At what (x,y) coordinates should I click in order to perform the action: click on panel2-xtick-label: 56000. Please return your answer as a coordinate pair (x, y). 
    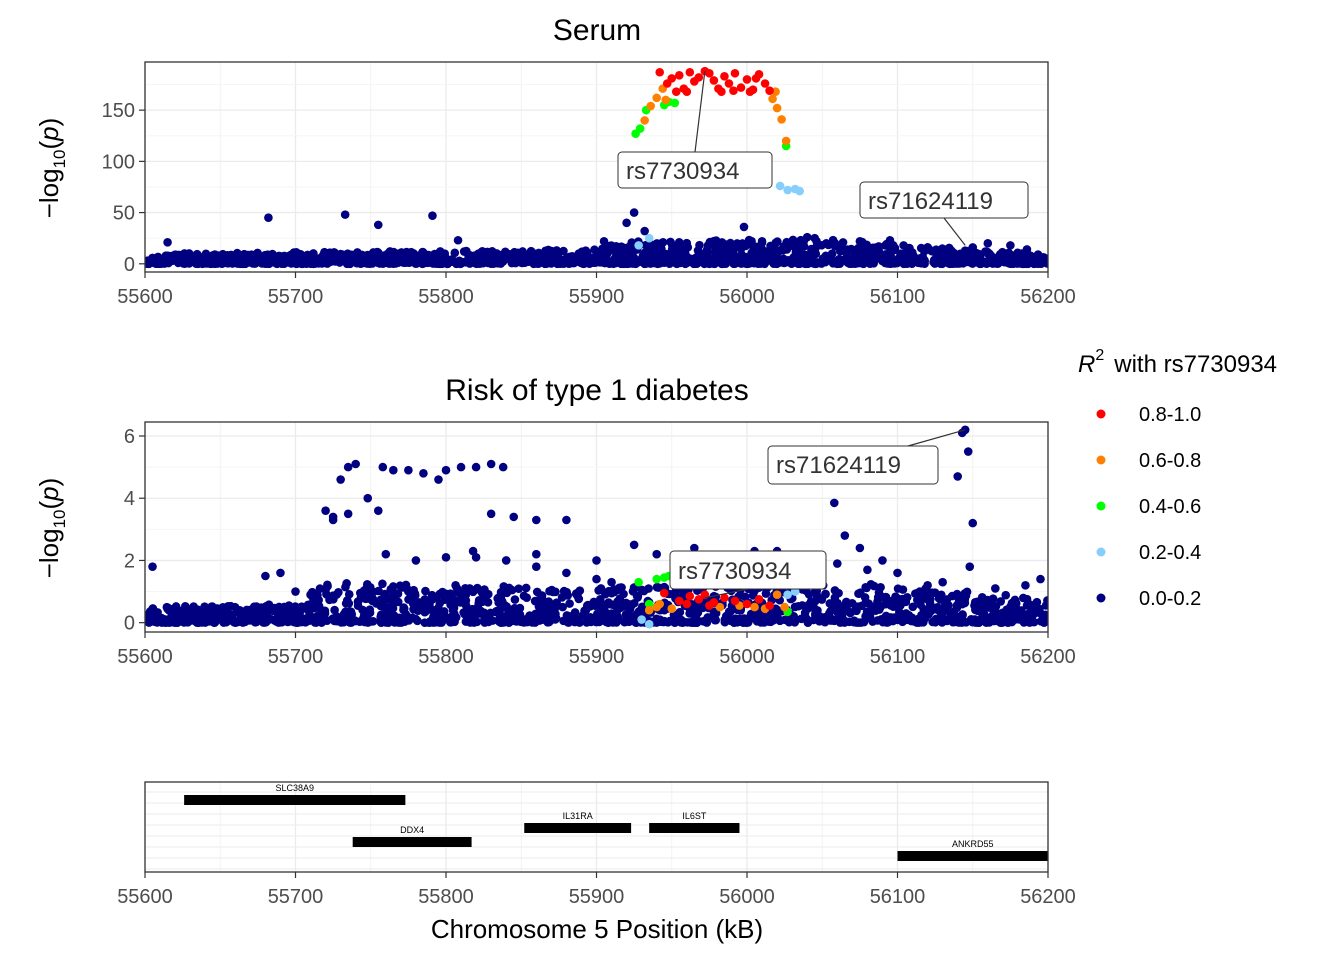
    Looking at the image, I should click on (747, 657).